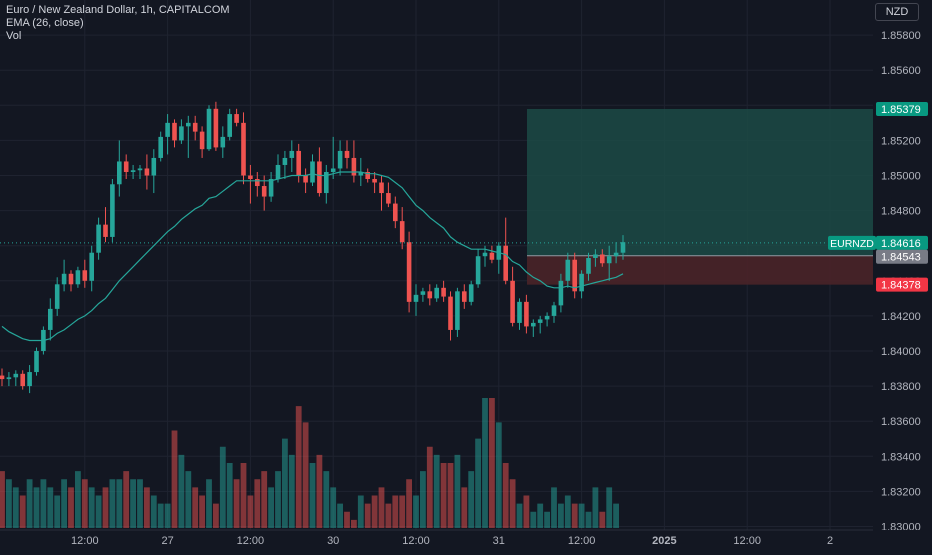 This screenshot has width=932, height=555. I want to click on last-price-label-bg, so click(902, 242).